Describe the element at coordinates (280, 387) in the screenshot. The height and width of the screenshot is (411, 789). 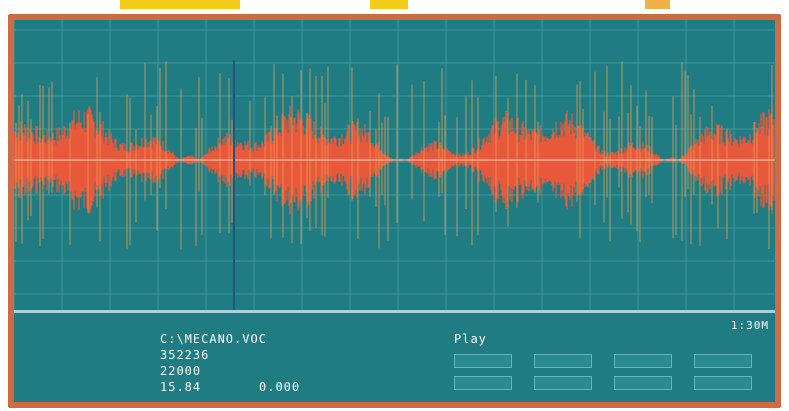
I see `position-value: 0.000` at that location.